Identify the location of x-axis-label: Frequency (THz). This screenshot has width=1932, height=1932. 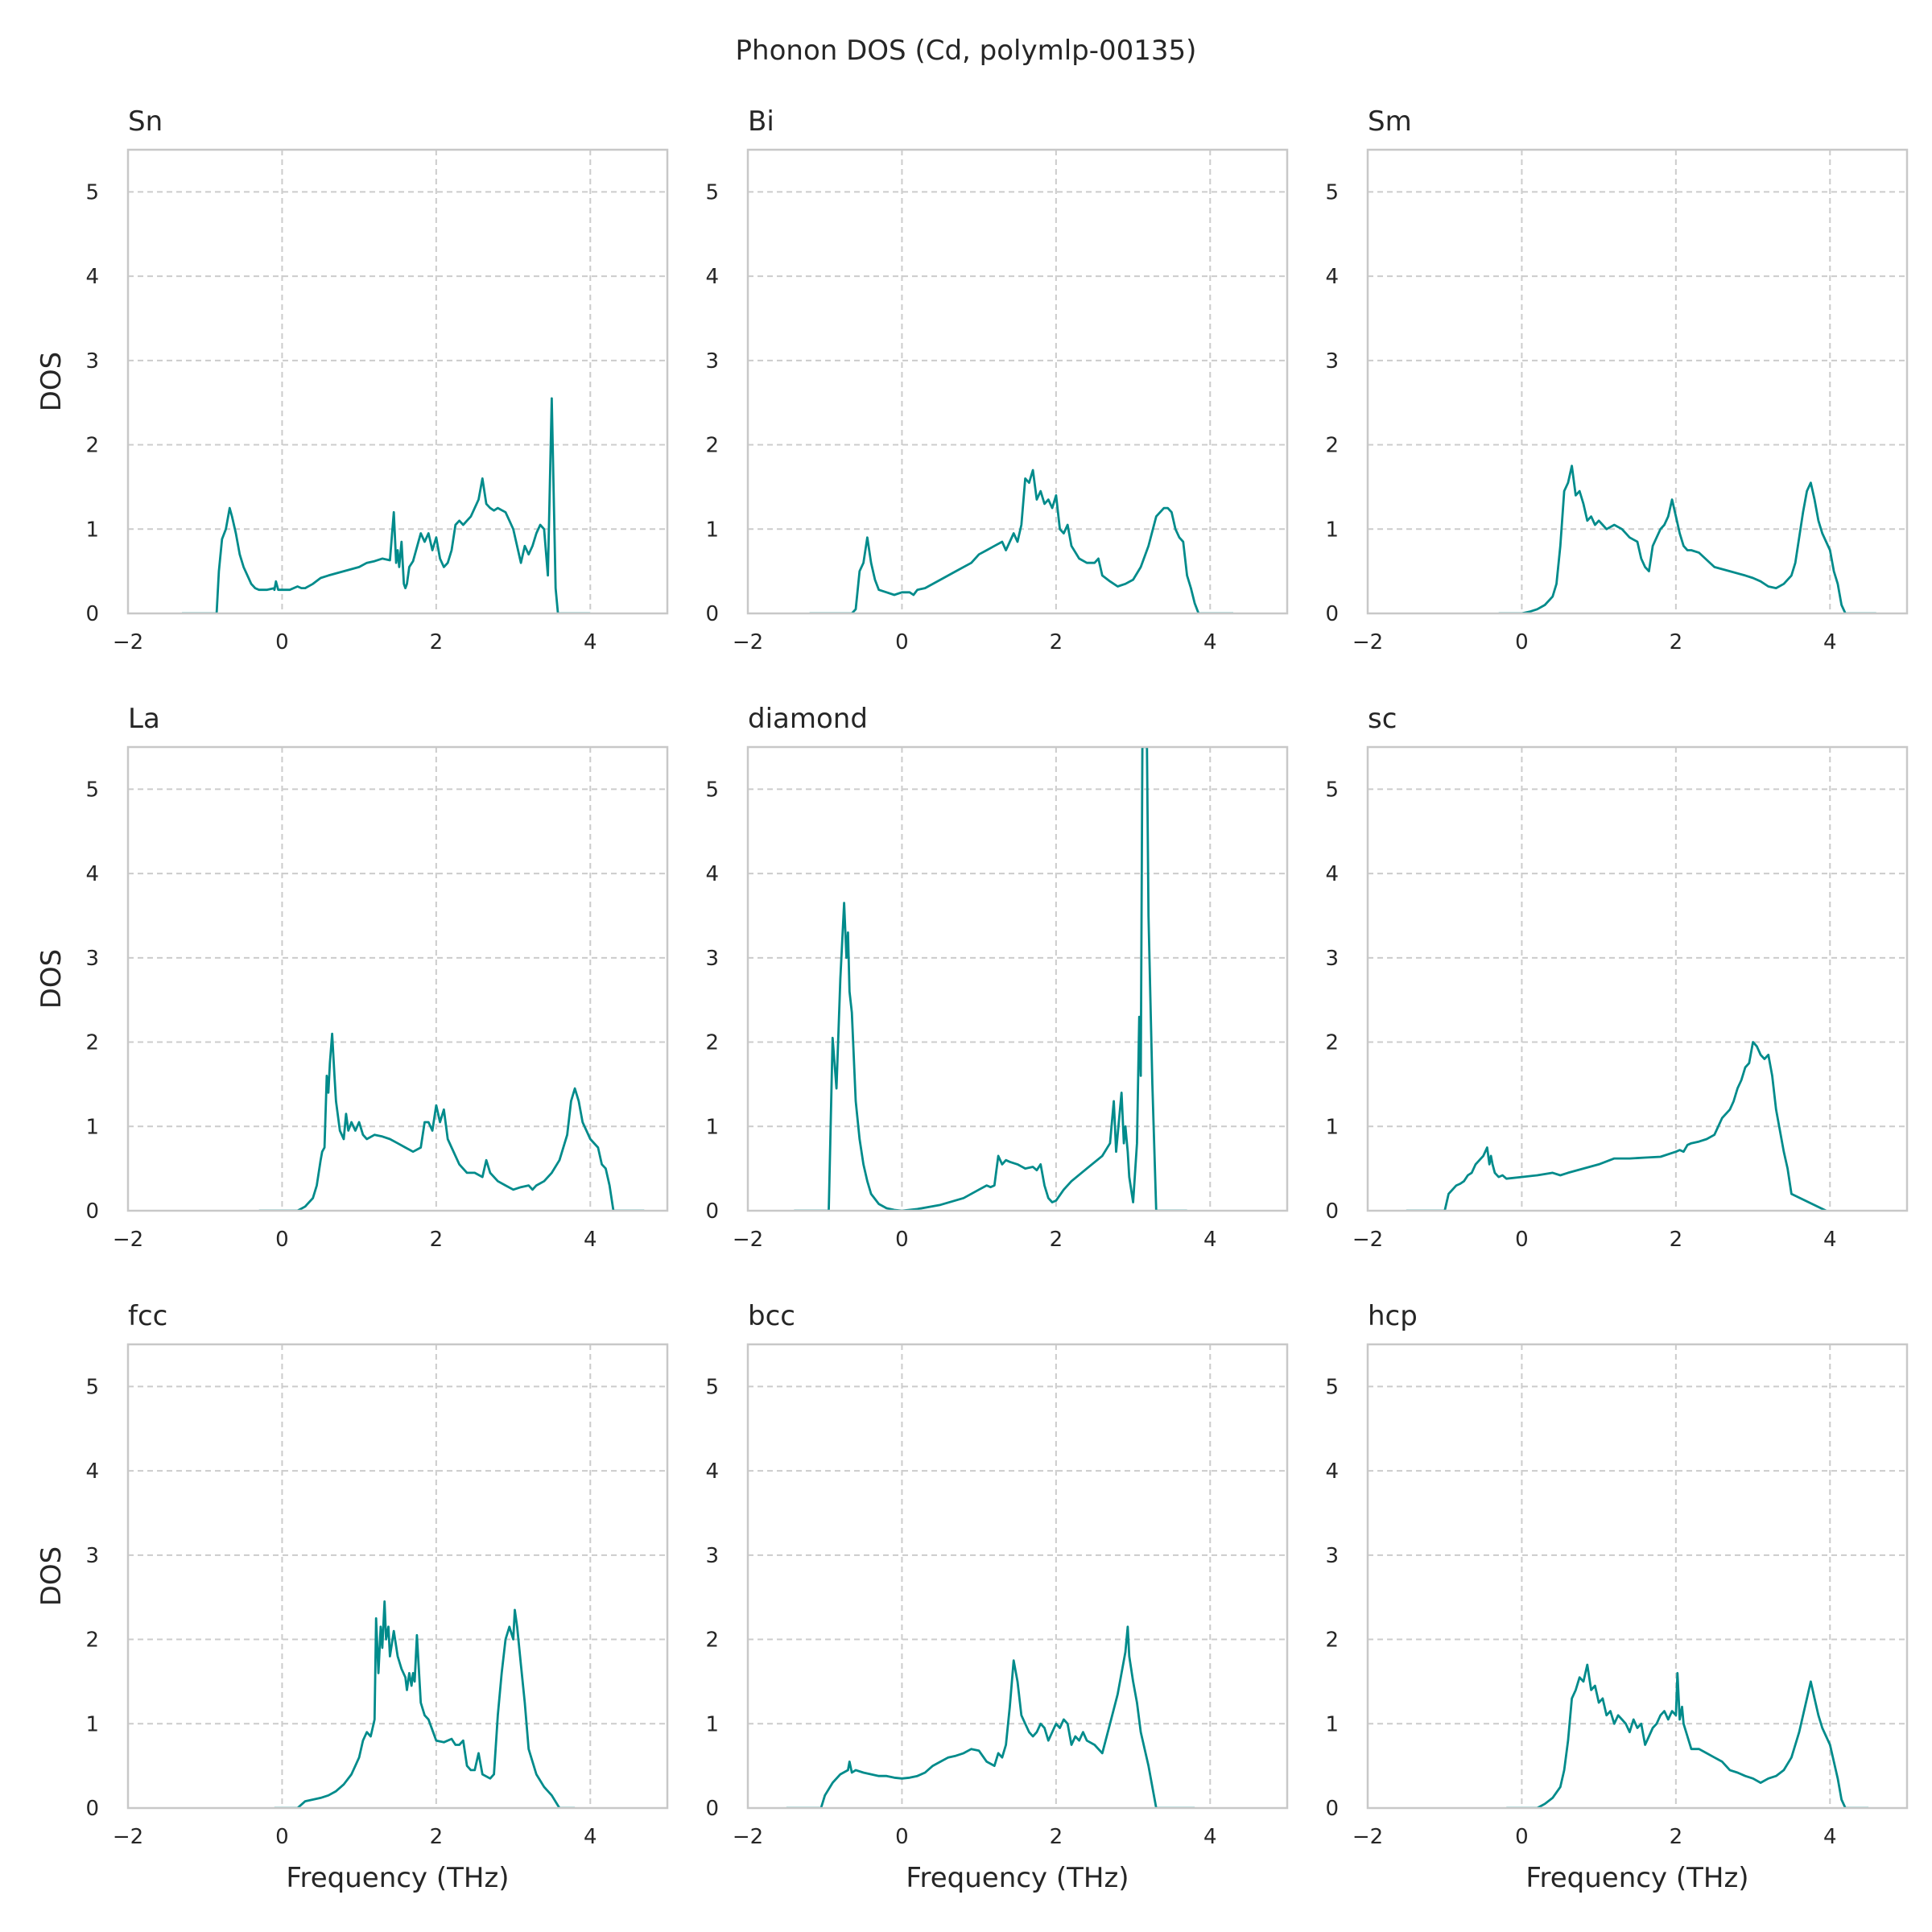
(397, 1878).